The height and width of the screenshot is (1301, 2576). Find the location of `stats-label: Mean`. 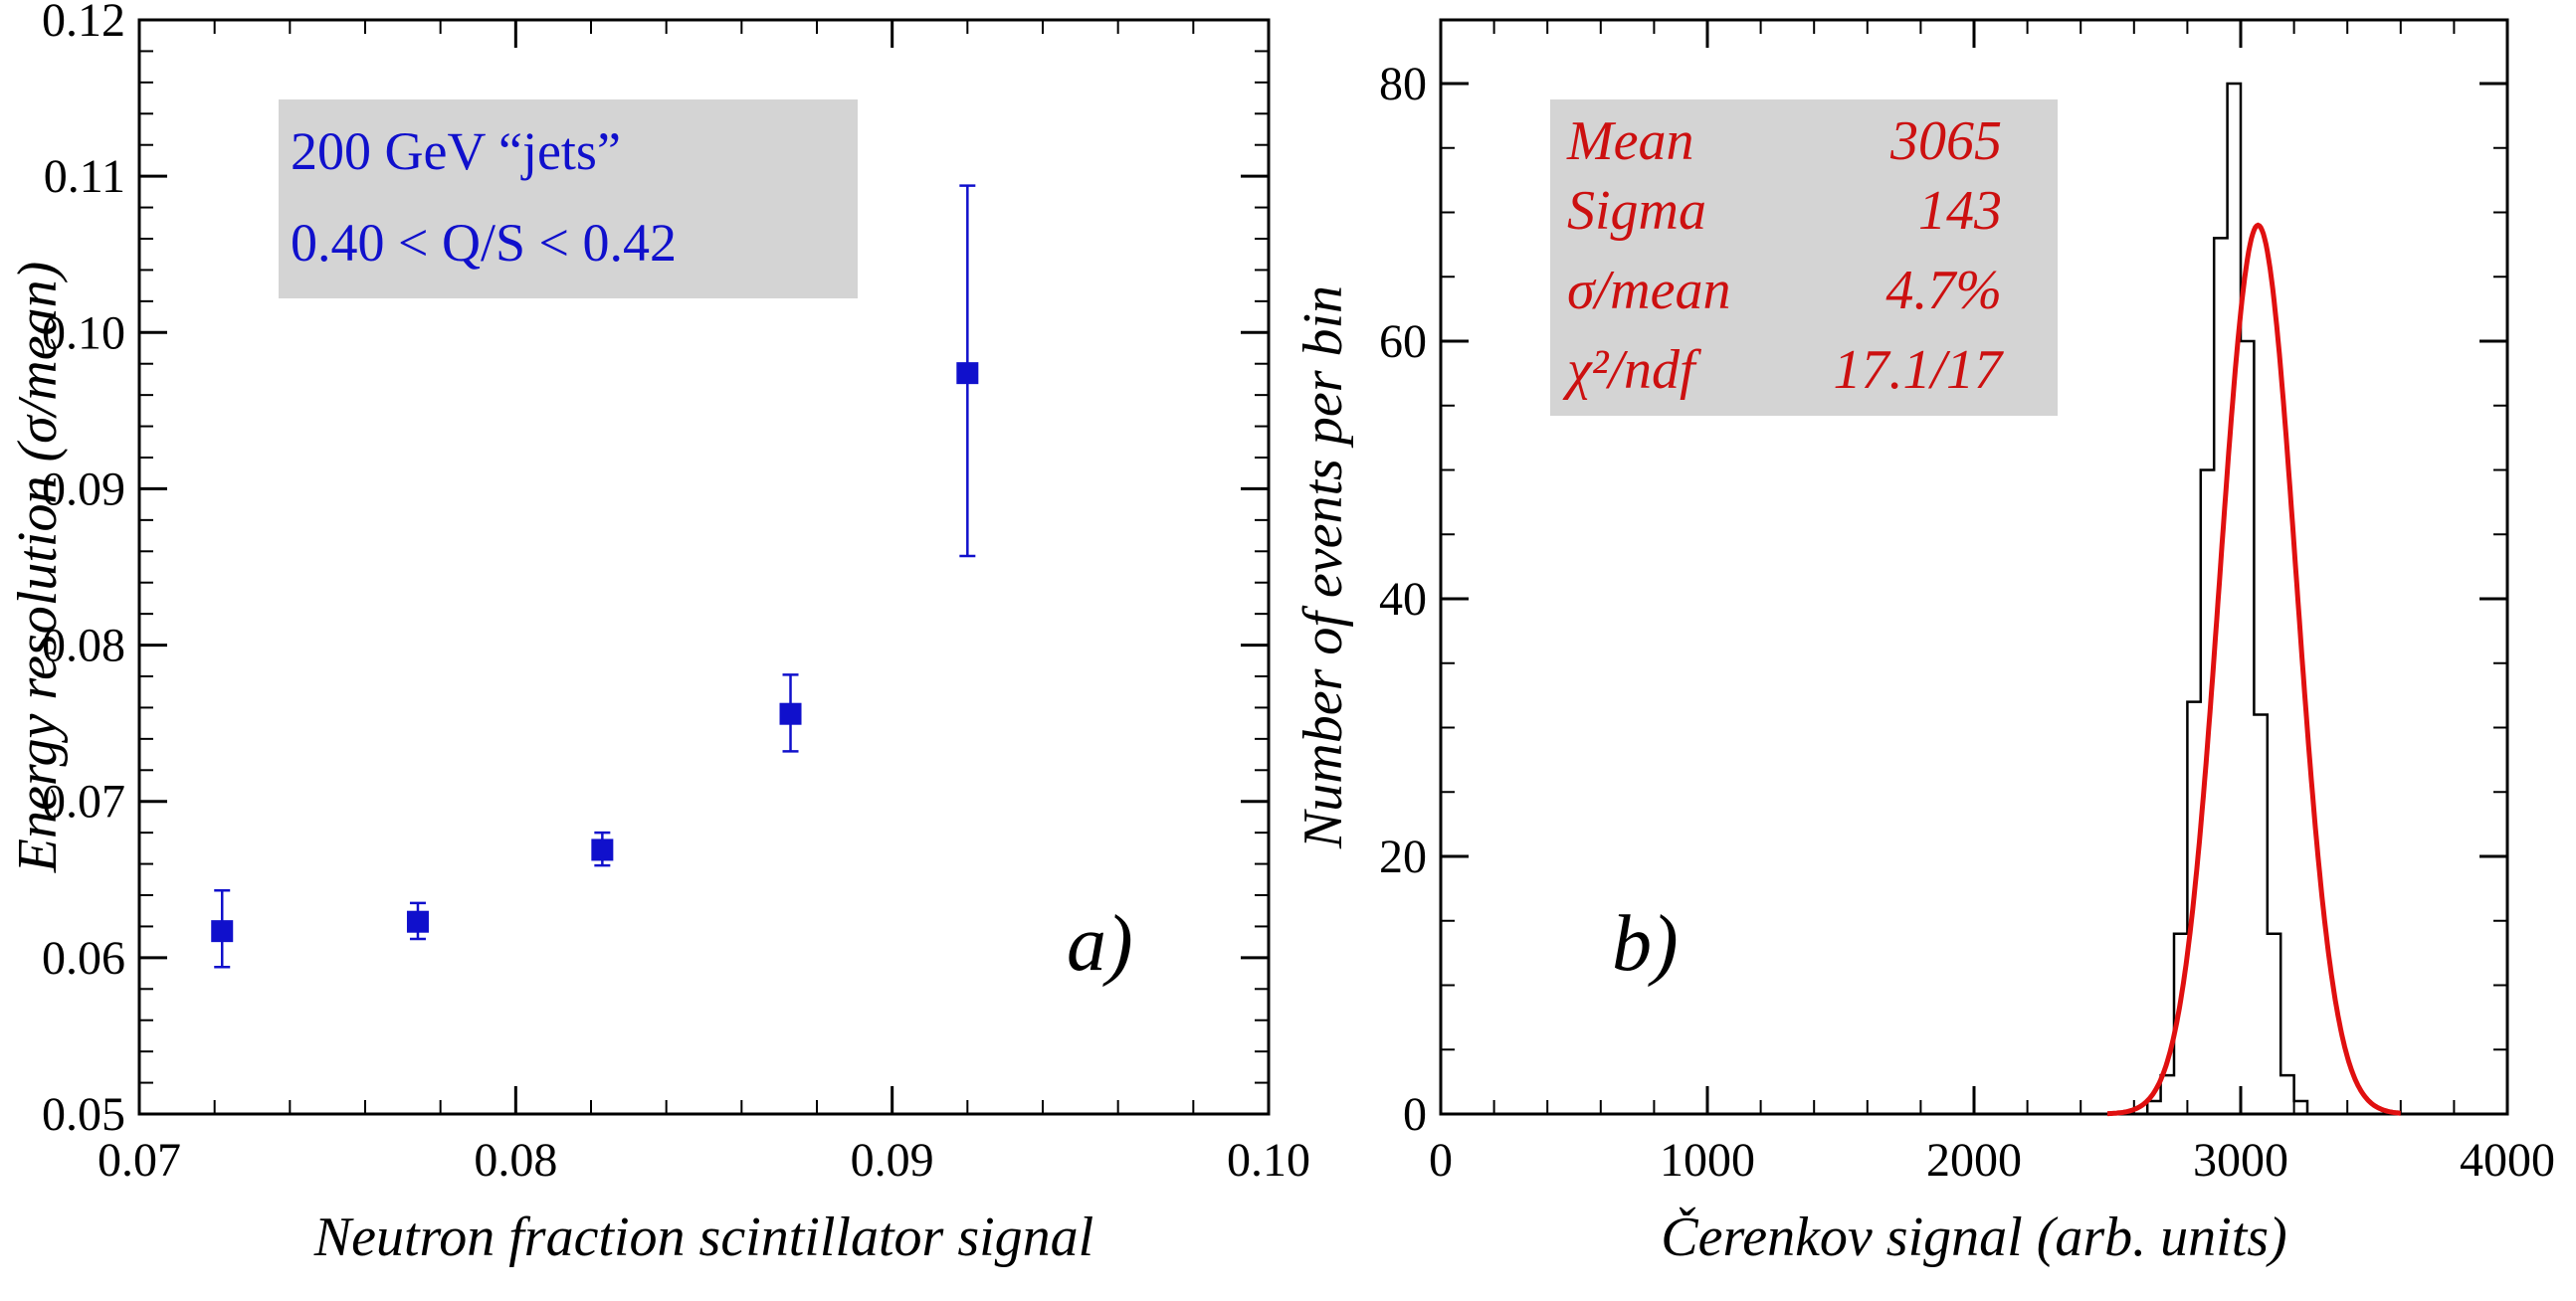

stats-label: Mean is located at coordinates (1630, 141).